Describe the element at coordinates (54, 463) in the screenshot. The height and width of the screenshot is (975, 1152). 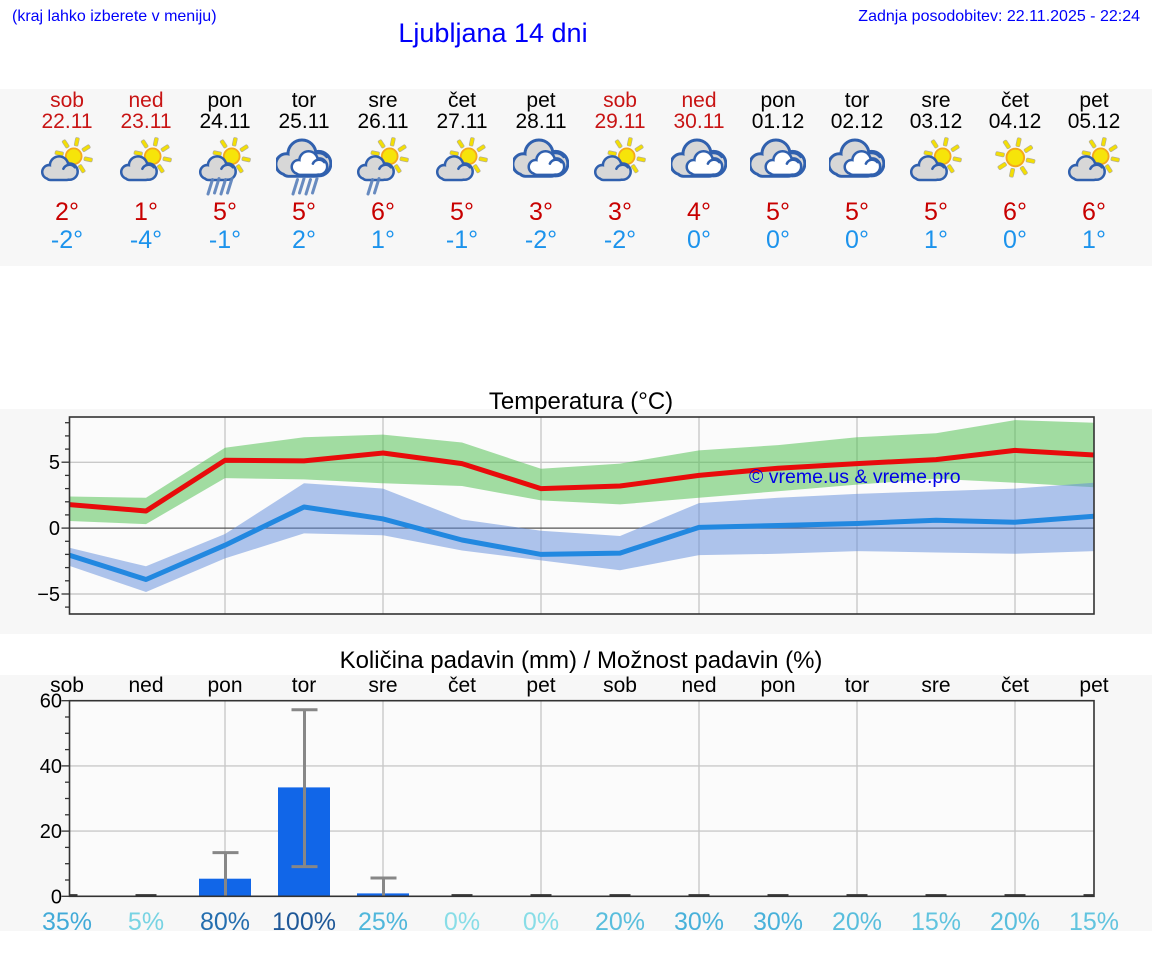
I see `svg-text: 5` at that location.